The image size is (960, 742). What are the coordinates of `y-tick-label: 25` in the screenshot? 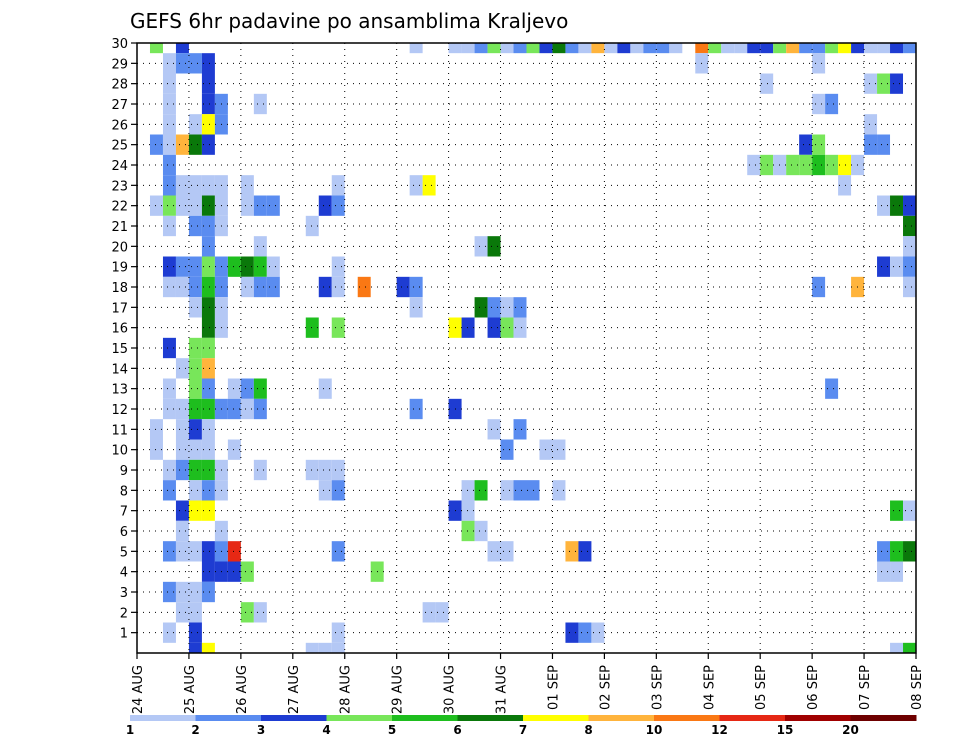 It's located at (119, 146).